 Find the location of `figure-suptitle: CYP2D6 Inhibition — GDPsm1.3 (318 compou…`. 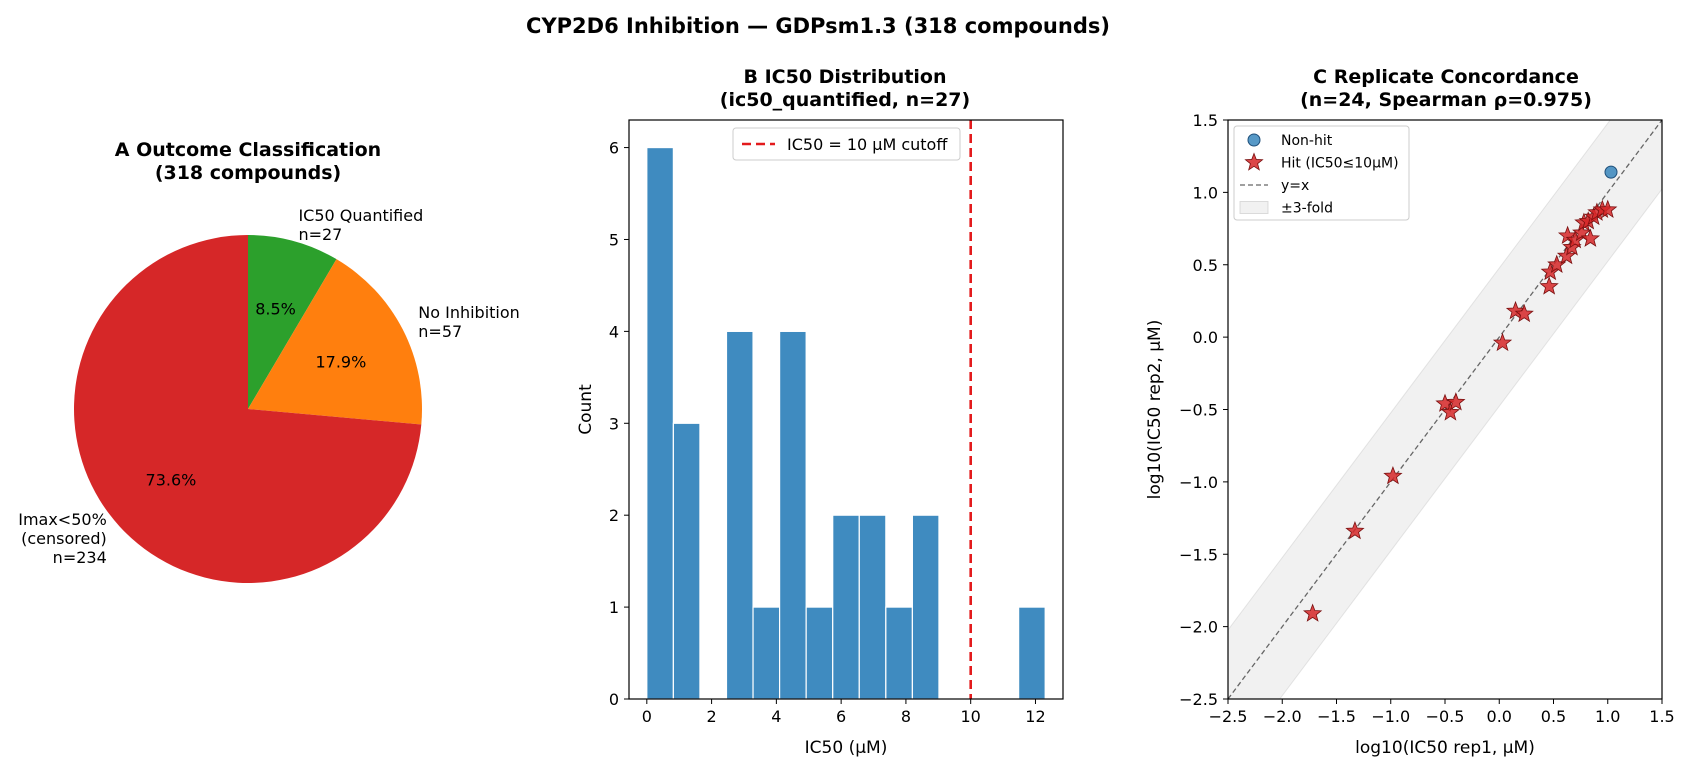

figure-suptitle: CYP2D6 Inhibition — GDPsm1.3 (318 compou… is located at coordinates (818, 26).